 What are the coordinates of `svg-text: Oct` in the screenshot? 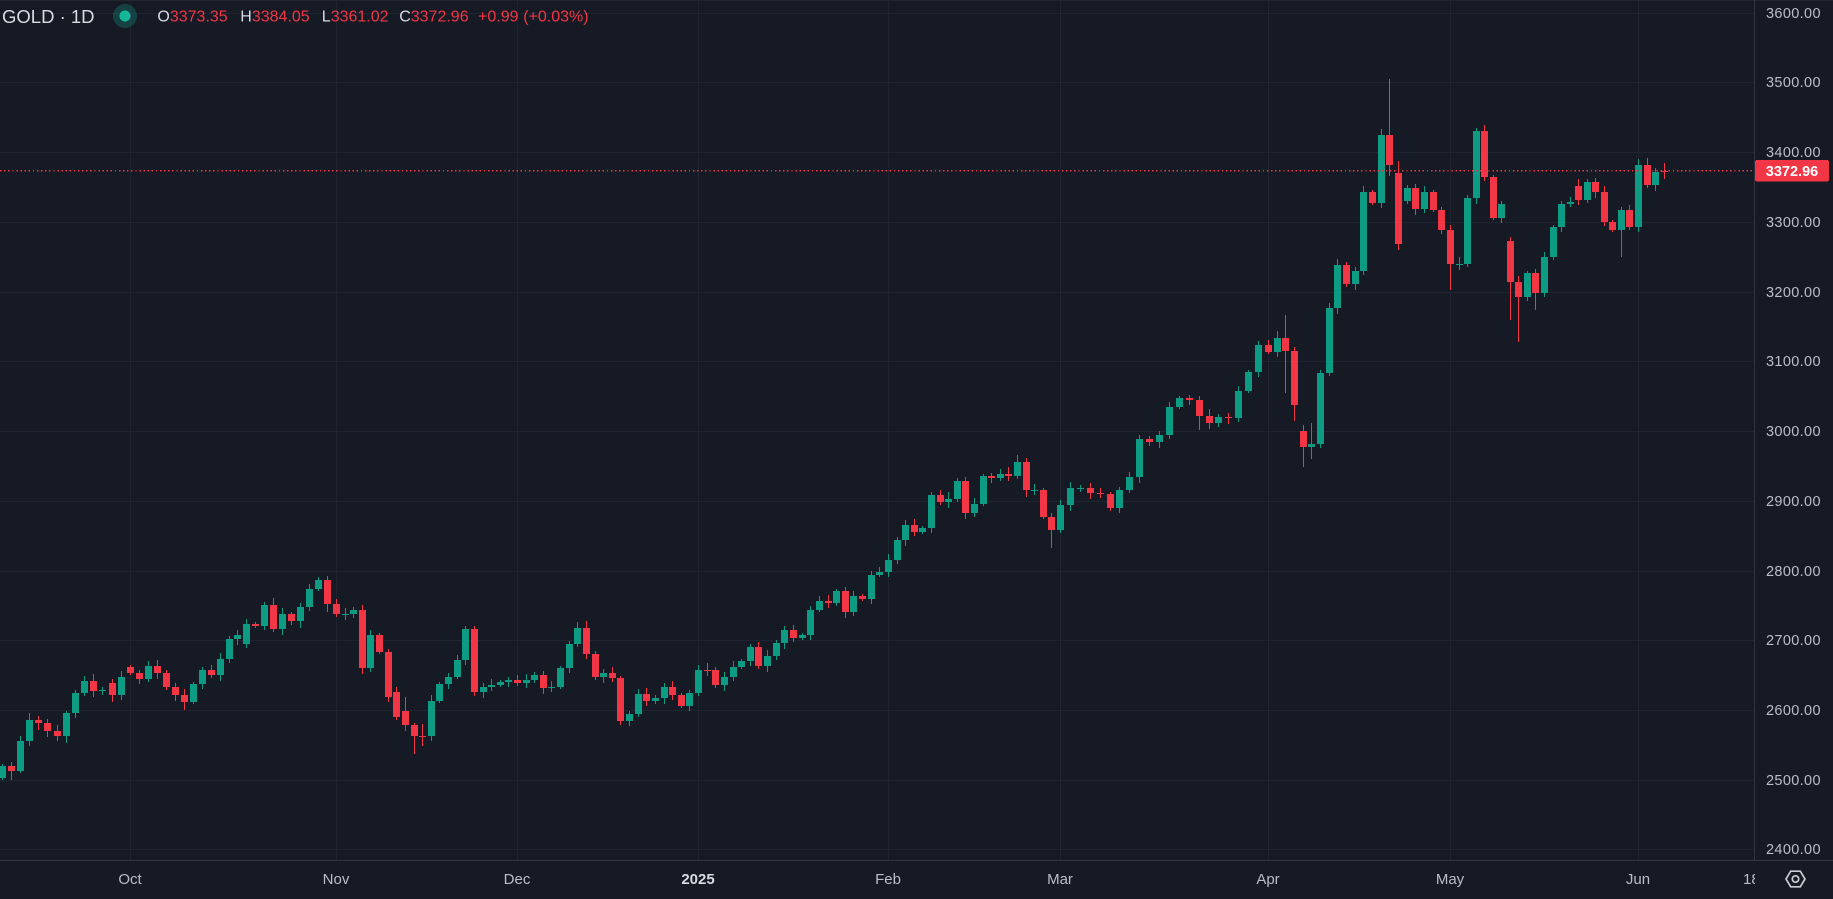 It's located at (130, 879).